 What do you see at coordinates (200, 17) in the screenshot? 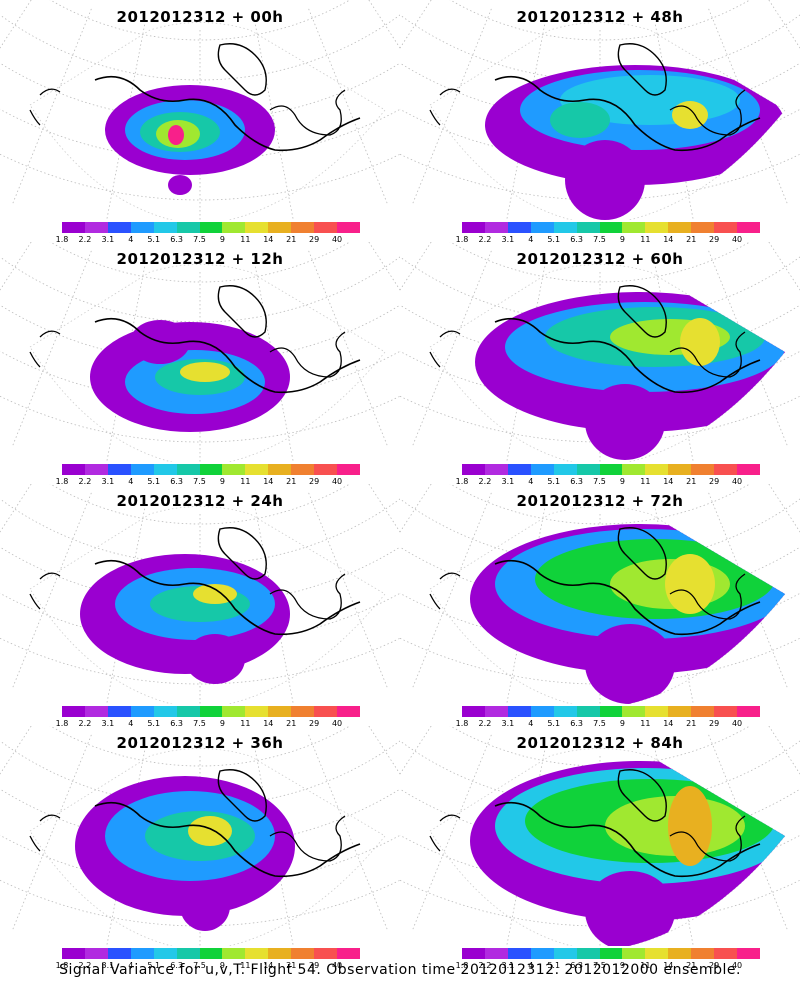
I see `panel-title: 2012012312 + 00h` at bounding box center [200, 17].